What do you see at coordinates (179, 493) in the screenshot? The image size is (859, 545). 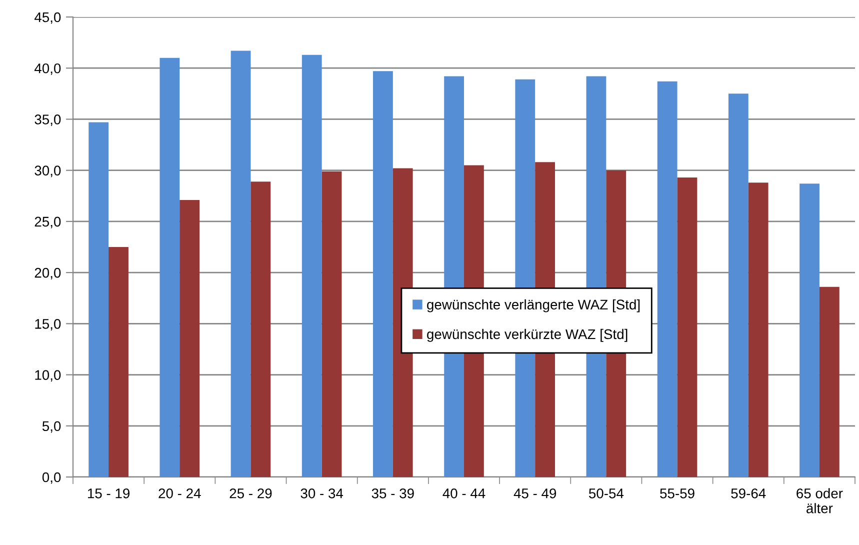 I see `x-tick-label: 20 - 24` at bounding box center [179, 493].